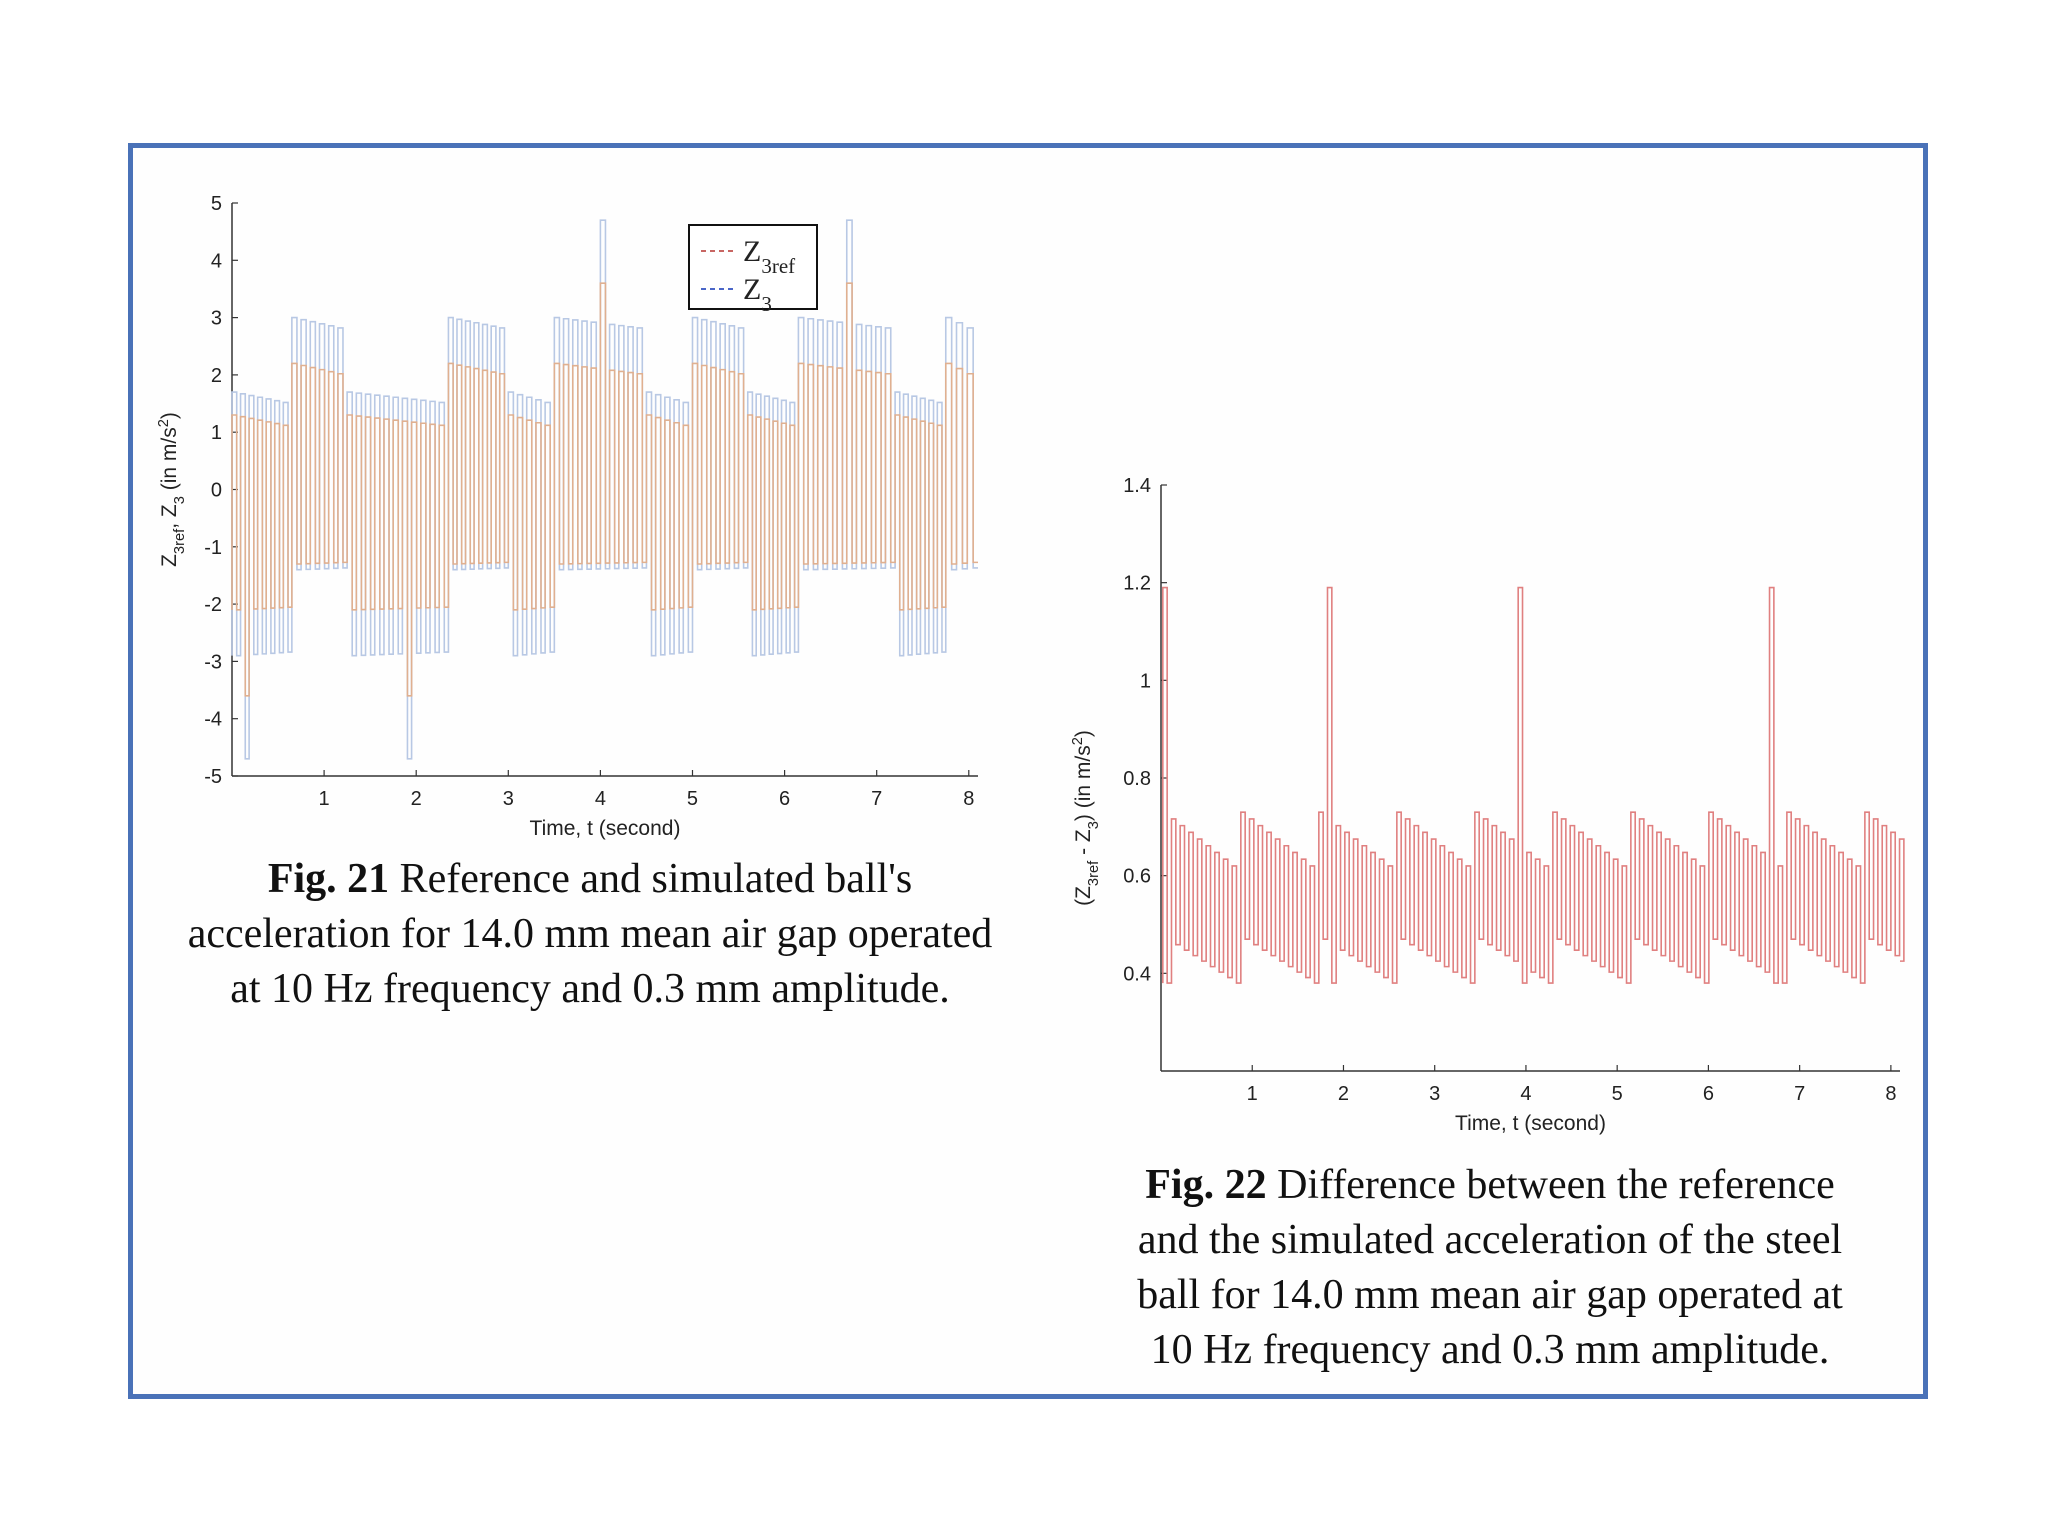 This screenshot has width=2048, height=1536. What do you see at coordinates (1145, 681) in the screenshot?
I see `fig22-y-tick-label: 1` at bounding box center [1145, 681].